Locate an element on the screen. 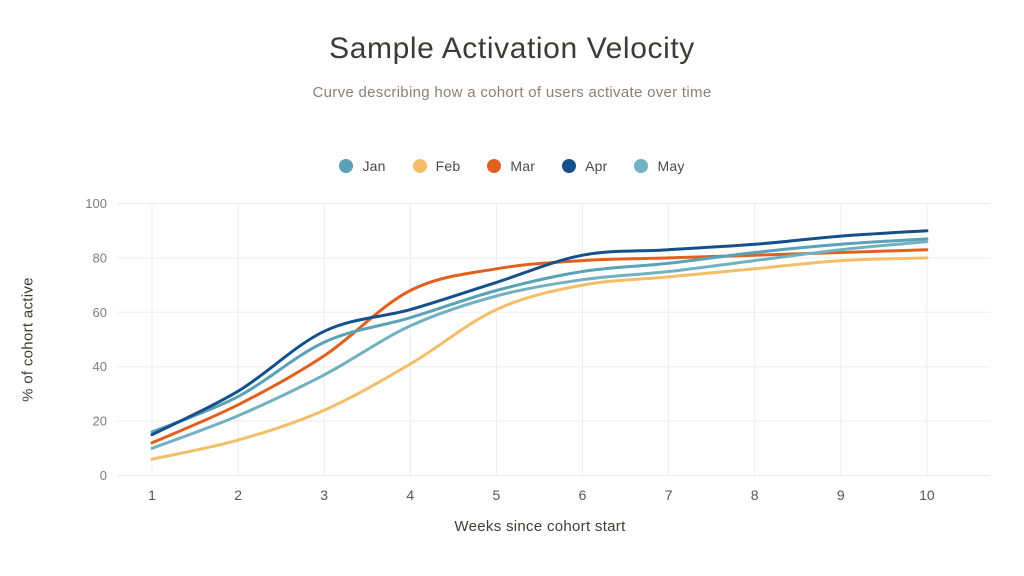 This screenshot has width=1024, height=576. x-tick-label: 6 is located at coordinates (583, 495).